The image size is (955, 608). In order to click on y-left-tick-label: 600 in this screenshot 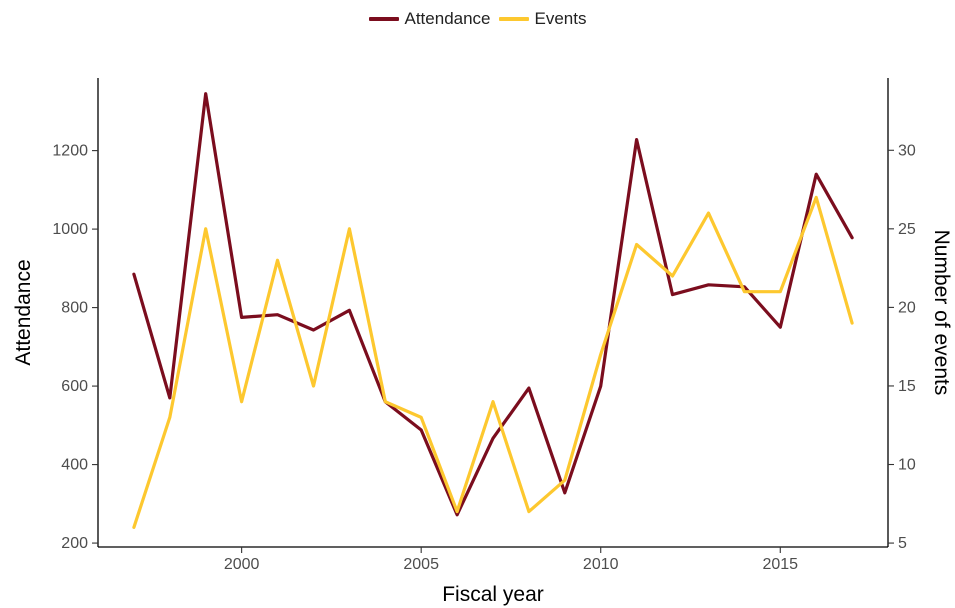, I will do `click(74, 386)`.